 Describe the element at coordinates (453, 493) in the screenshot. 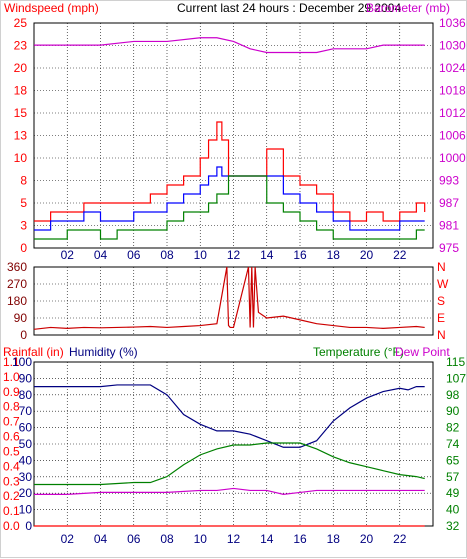

I see `temperature-tick-label: 49` at that location.